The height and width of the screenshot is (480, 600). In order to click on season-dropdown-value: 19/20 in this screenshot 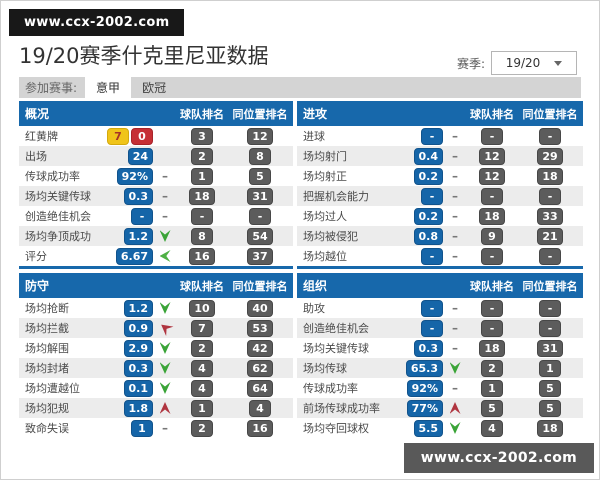, I will do `click(523, 63)`.